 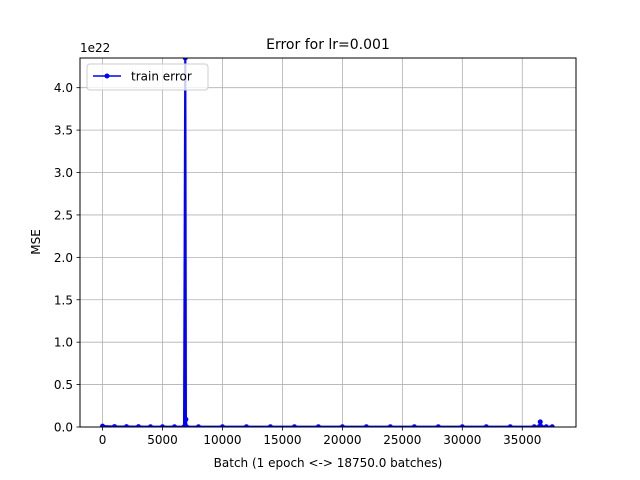 What do you see at coordinates (161, 77) in the screenshot?
I see `legend-label-train-error: train error` at bounding box center [161, 77].